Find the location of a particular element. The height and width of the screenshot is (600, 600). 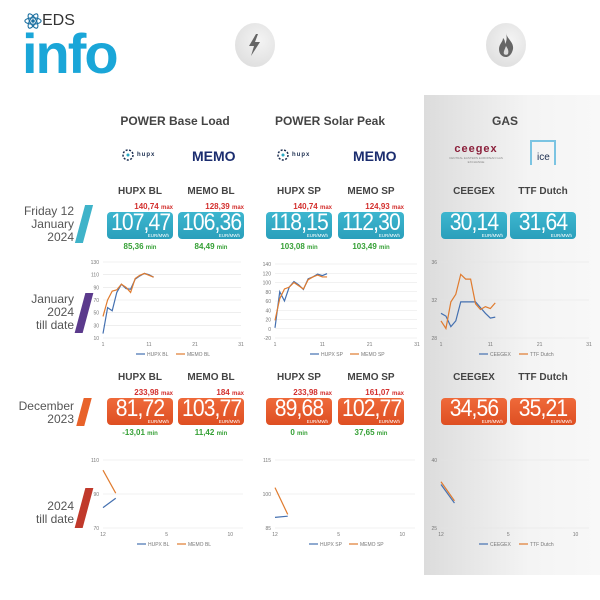

memo-logo: MEMO is located at coordinates (375, 156).